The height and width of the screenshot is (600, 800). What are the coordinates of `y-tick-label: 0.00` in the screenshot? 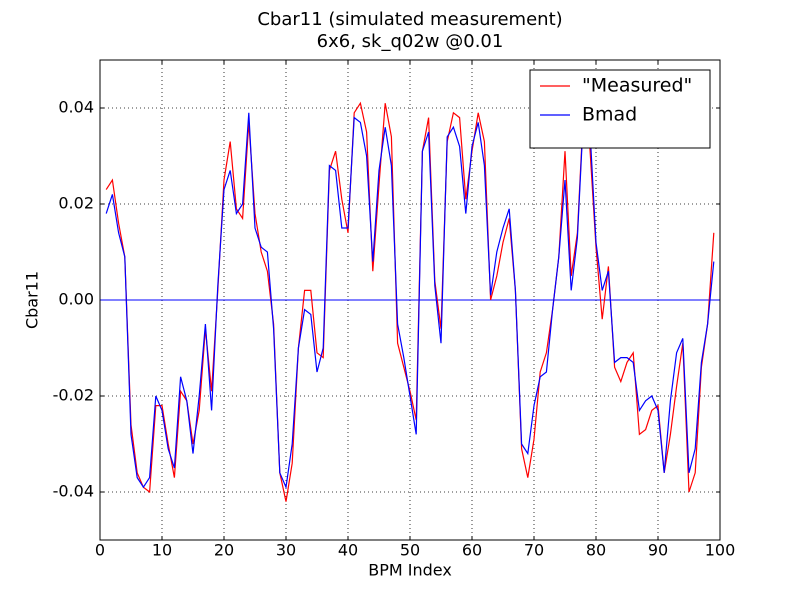 It's located at (76, 299).